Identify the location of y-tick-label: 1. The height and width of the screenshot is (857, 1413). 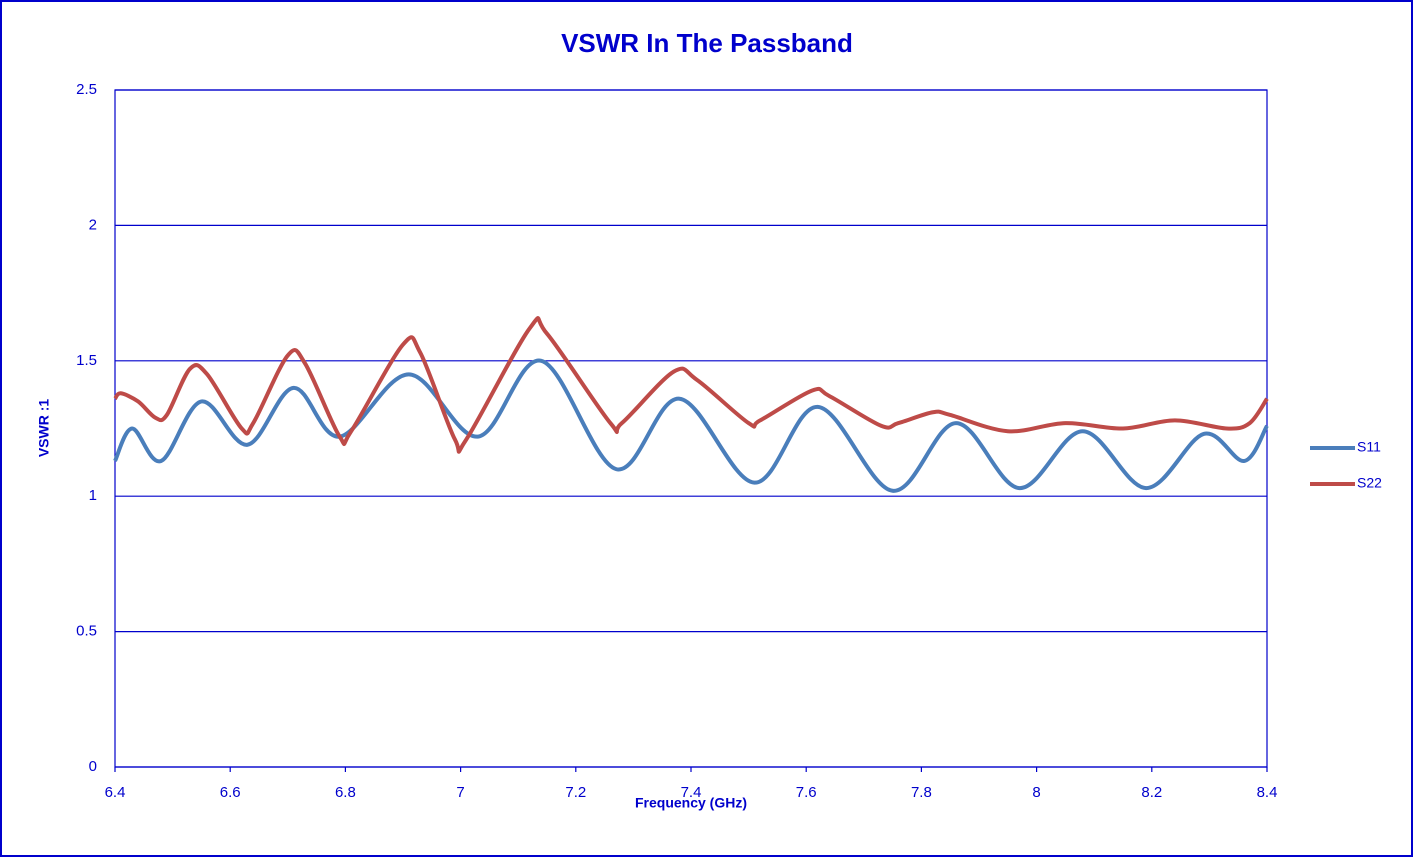
(93, 495).